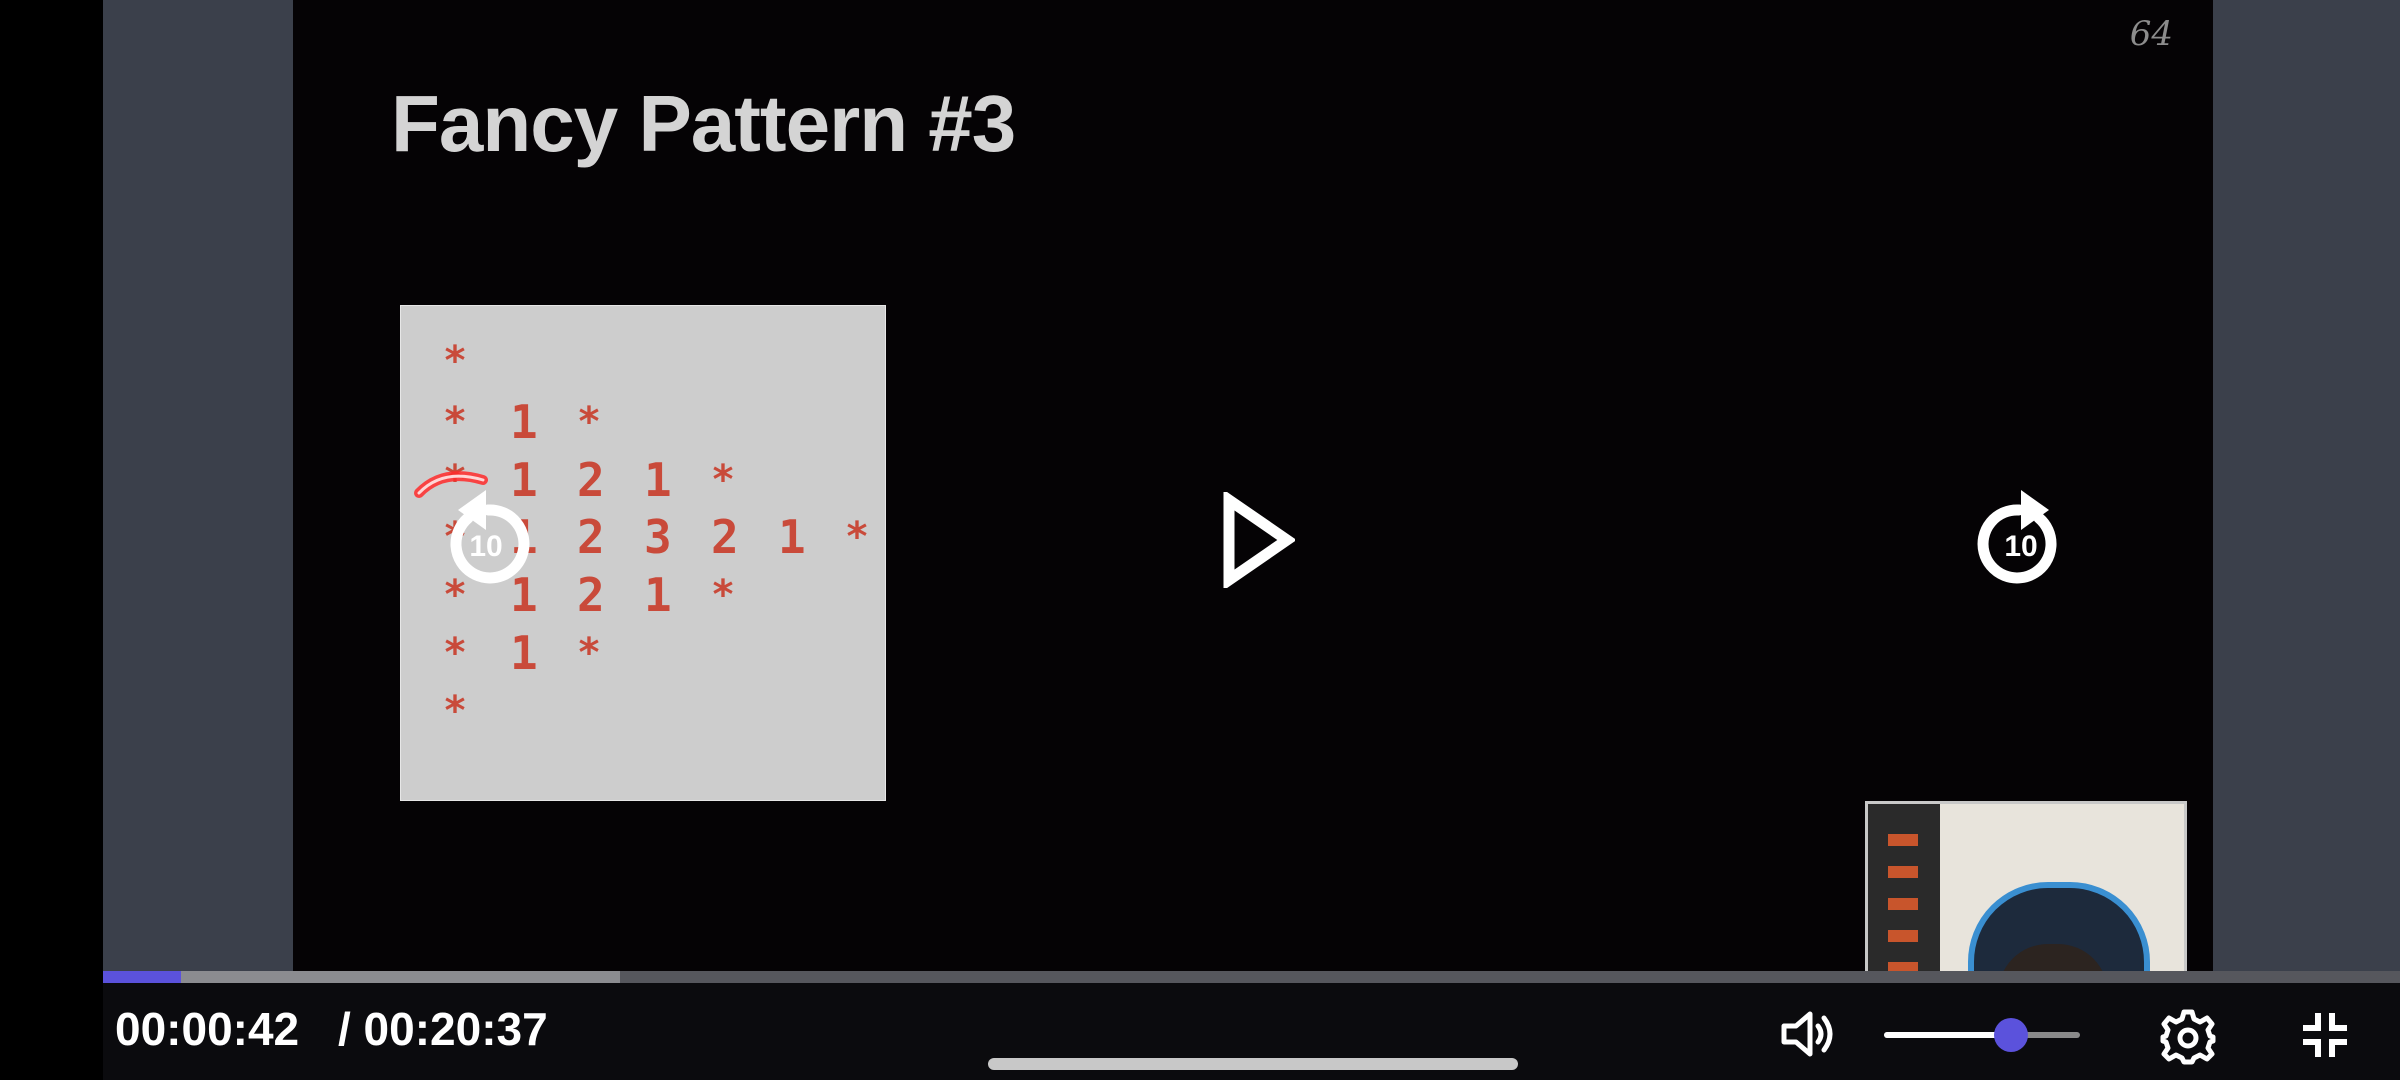  I want to click on seek-forward-button: 10, so click(2021, 533).